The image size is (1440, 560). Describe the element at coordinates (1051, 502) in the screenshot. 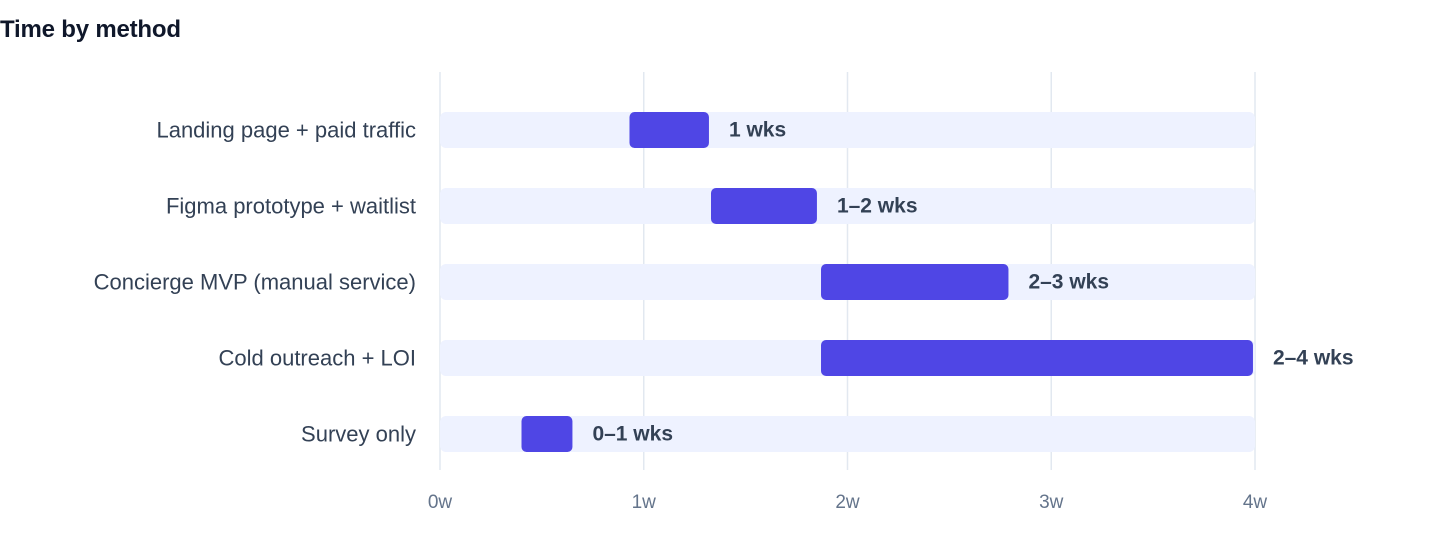

I see `x-tick-label: 3w` at that location.